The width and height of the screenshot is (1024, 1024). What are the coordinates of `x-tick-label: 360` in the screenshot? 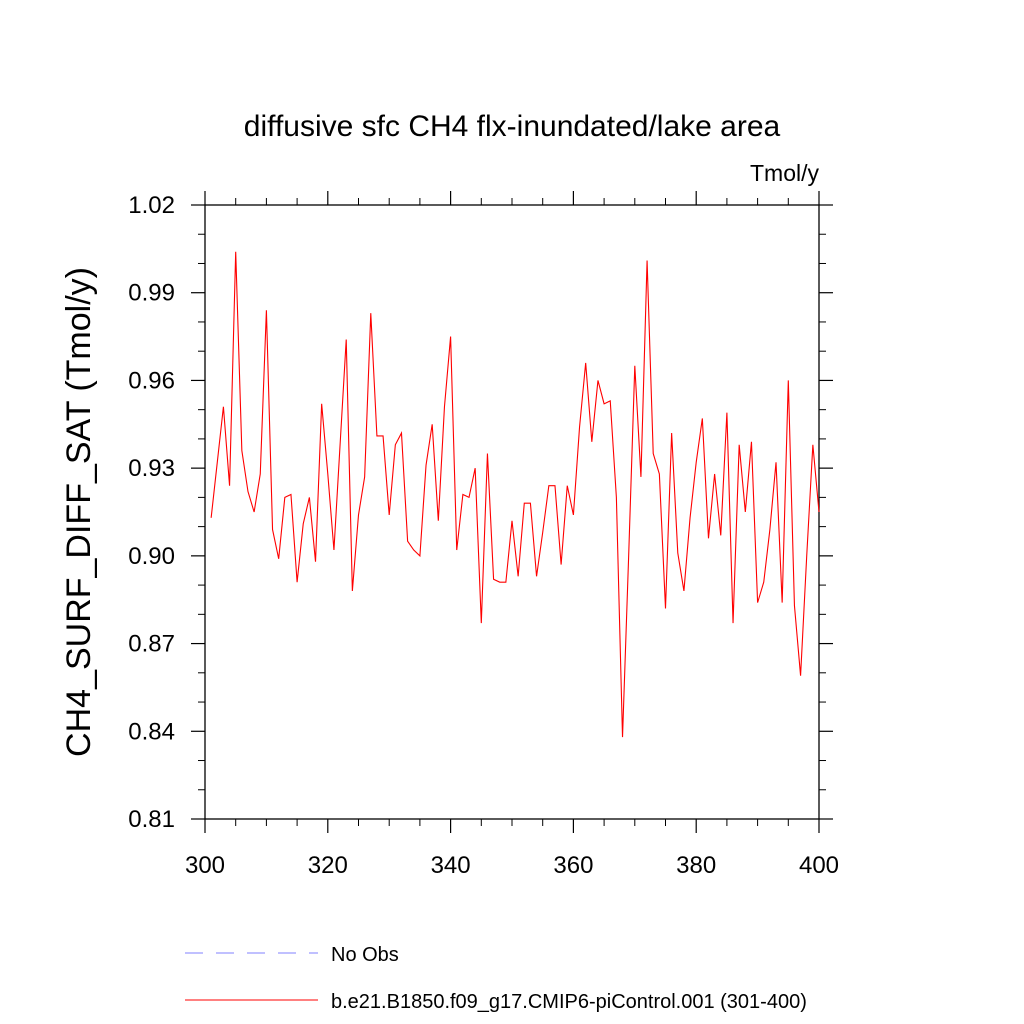 It's located at (573, 865).